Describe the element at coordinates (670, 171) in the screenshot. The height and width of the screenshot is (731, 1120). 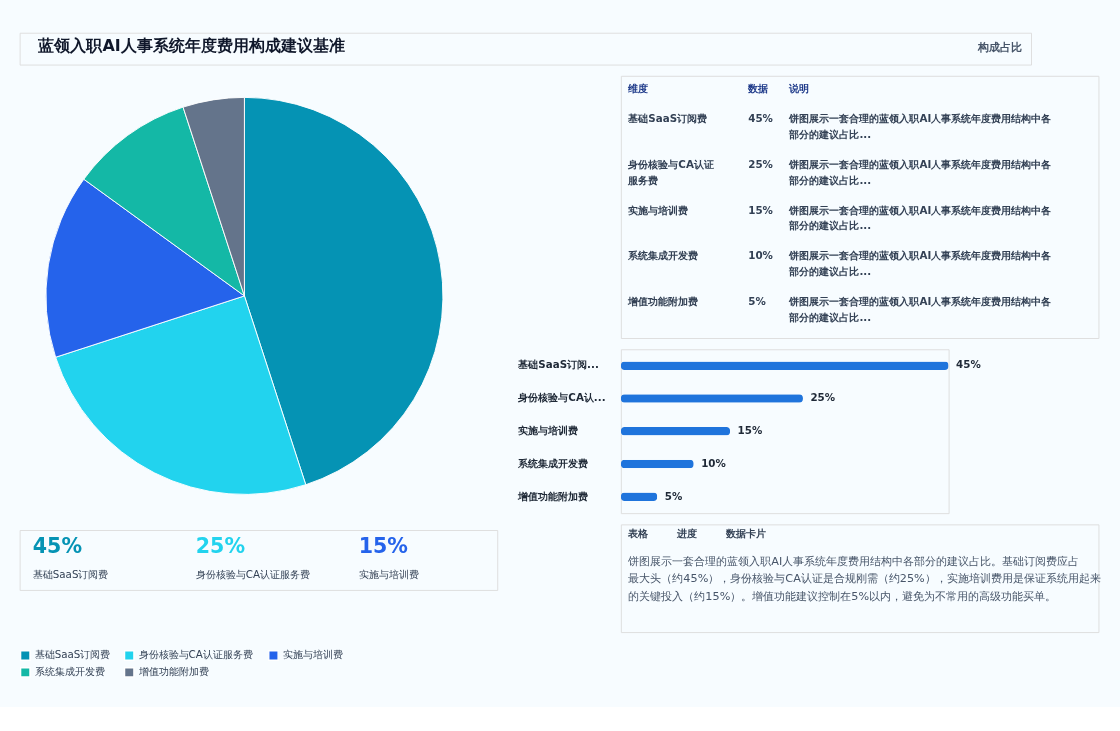
I see `text: 身份核验与CA认证服务费` at that location.